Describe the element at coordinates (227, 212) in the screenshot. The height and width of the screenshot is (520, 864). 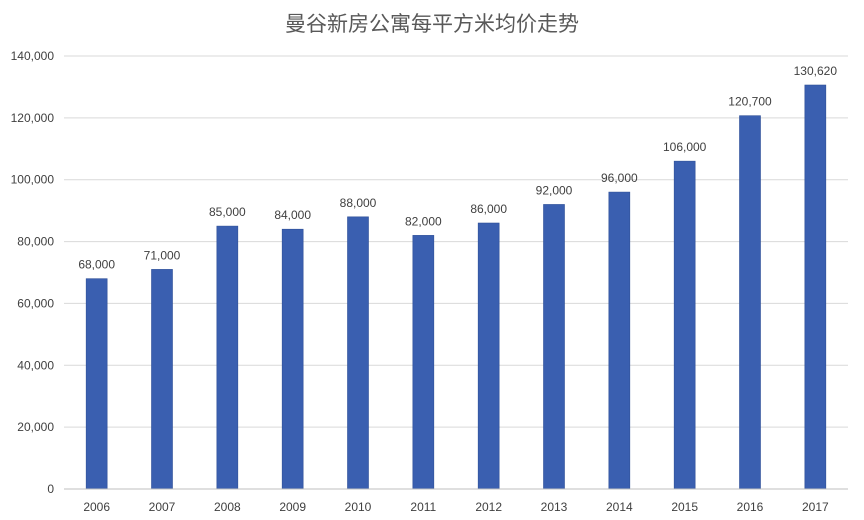
I see `data-label-2008: 85,000` at that location.